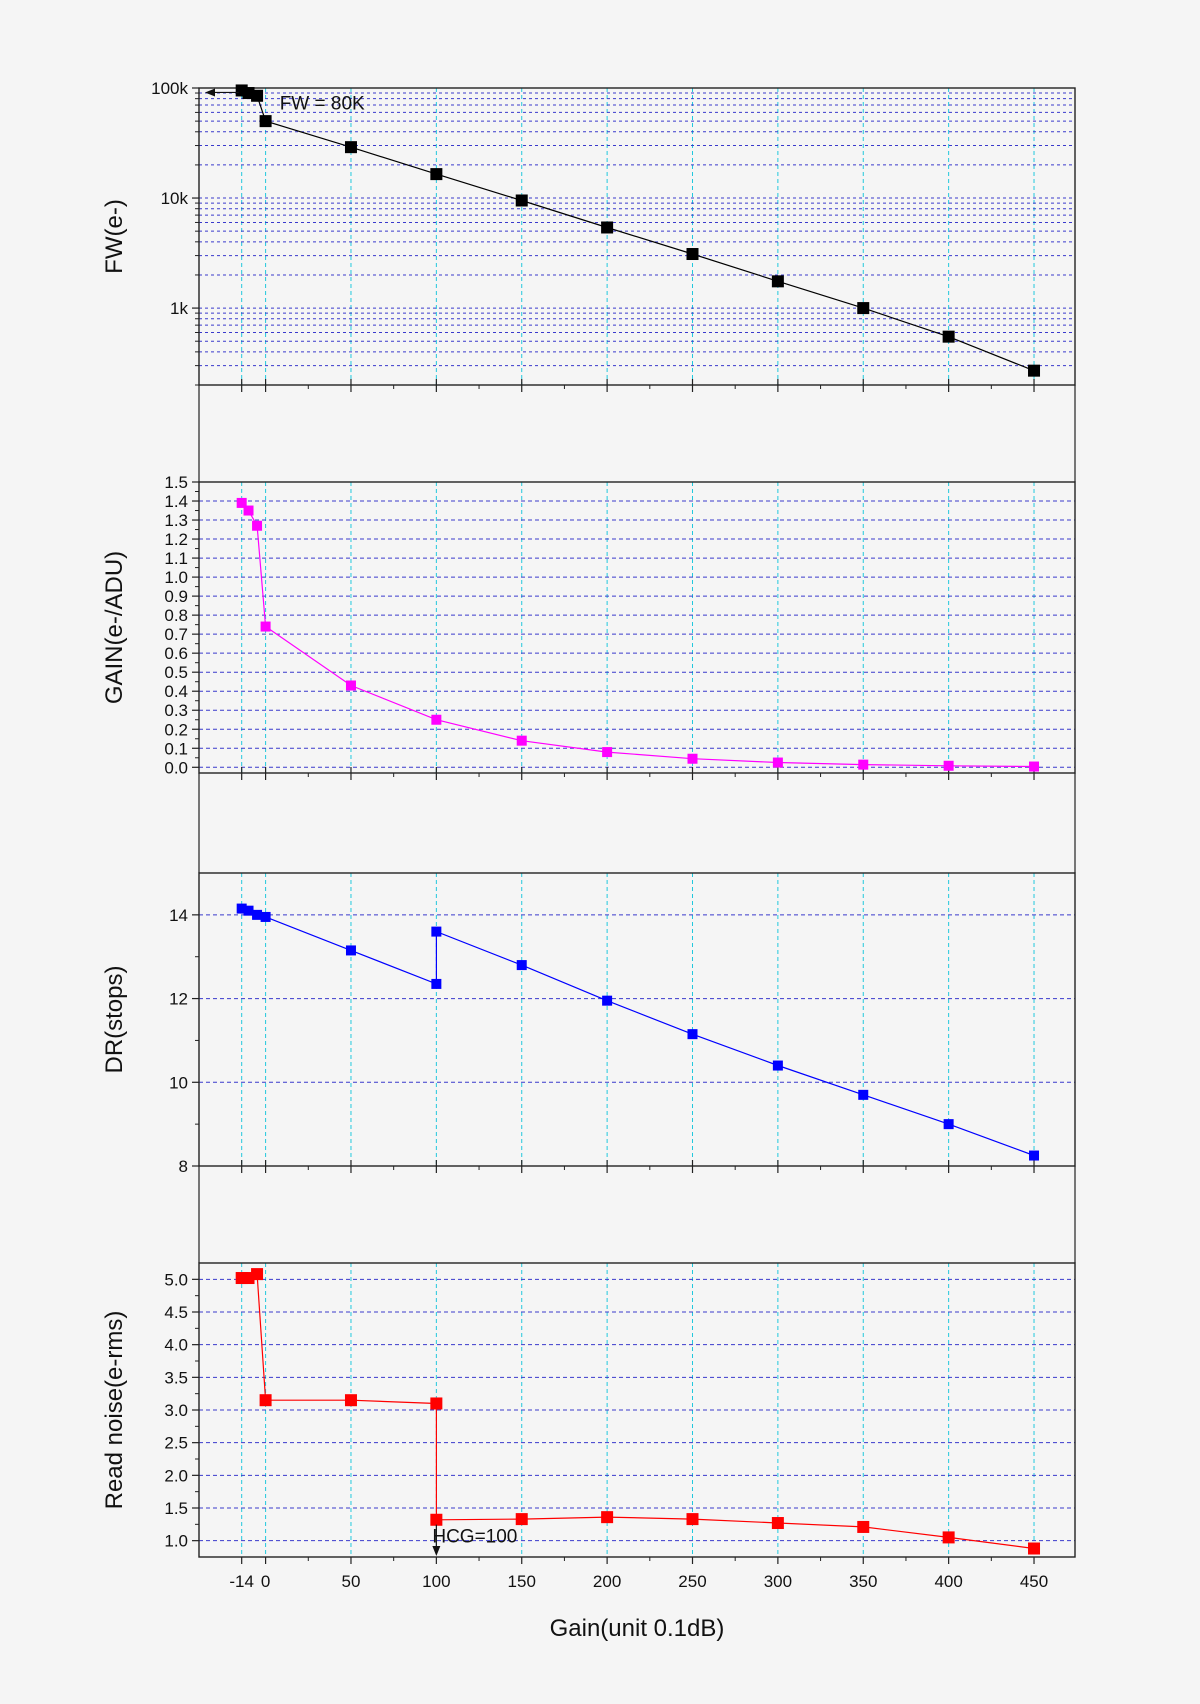 The width and height of the screenshot is (1200, 1704). What do you see at coordinates (114, 1019) in the screenshot?
I see `y-axis-title: DR(stops)` at bounding box center [114, 1019].